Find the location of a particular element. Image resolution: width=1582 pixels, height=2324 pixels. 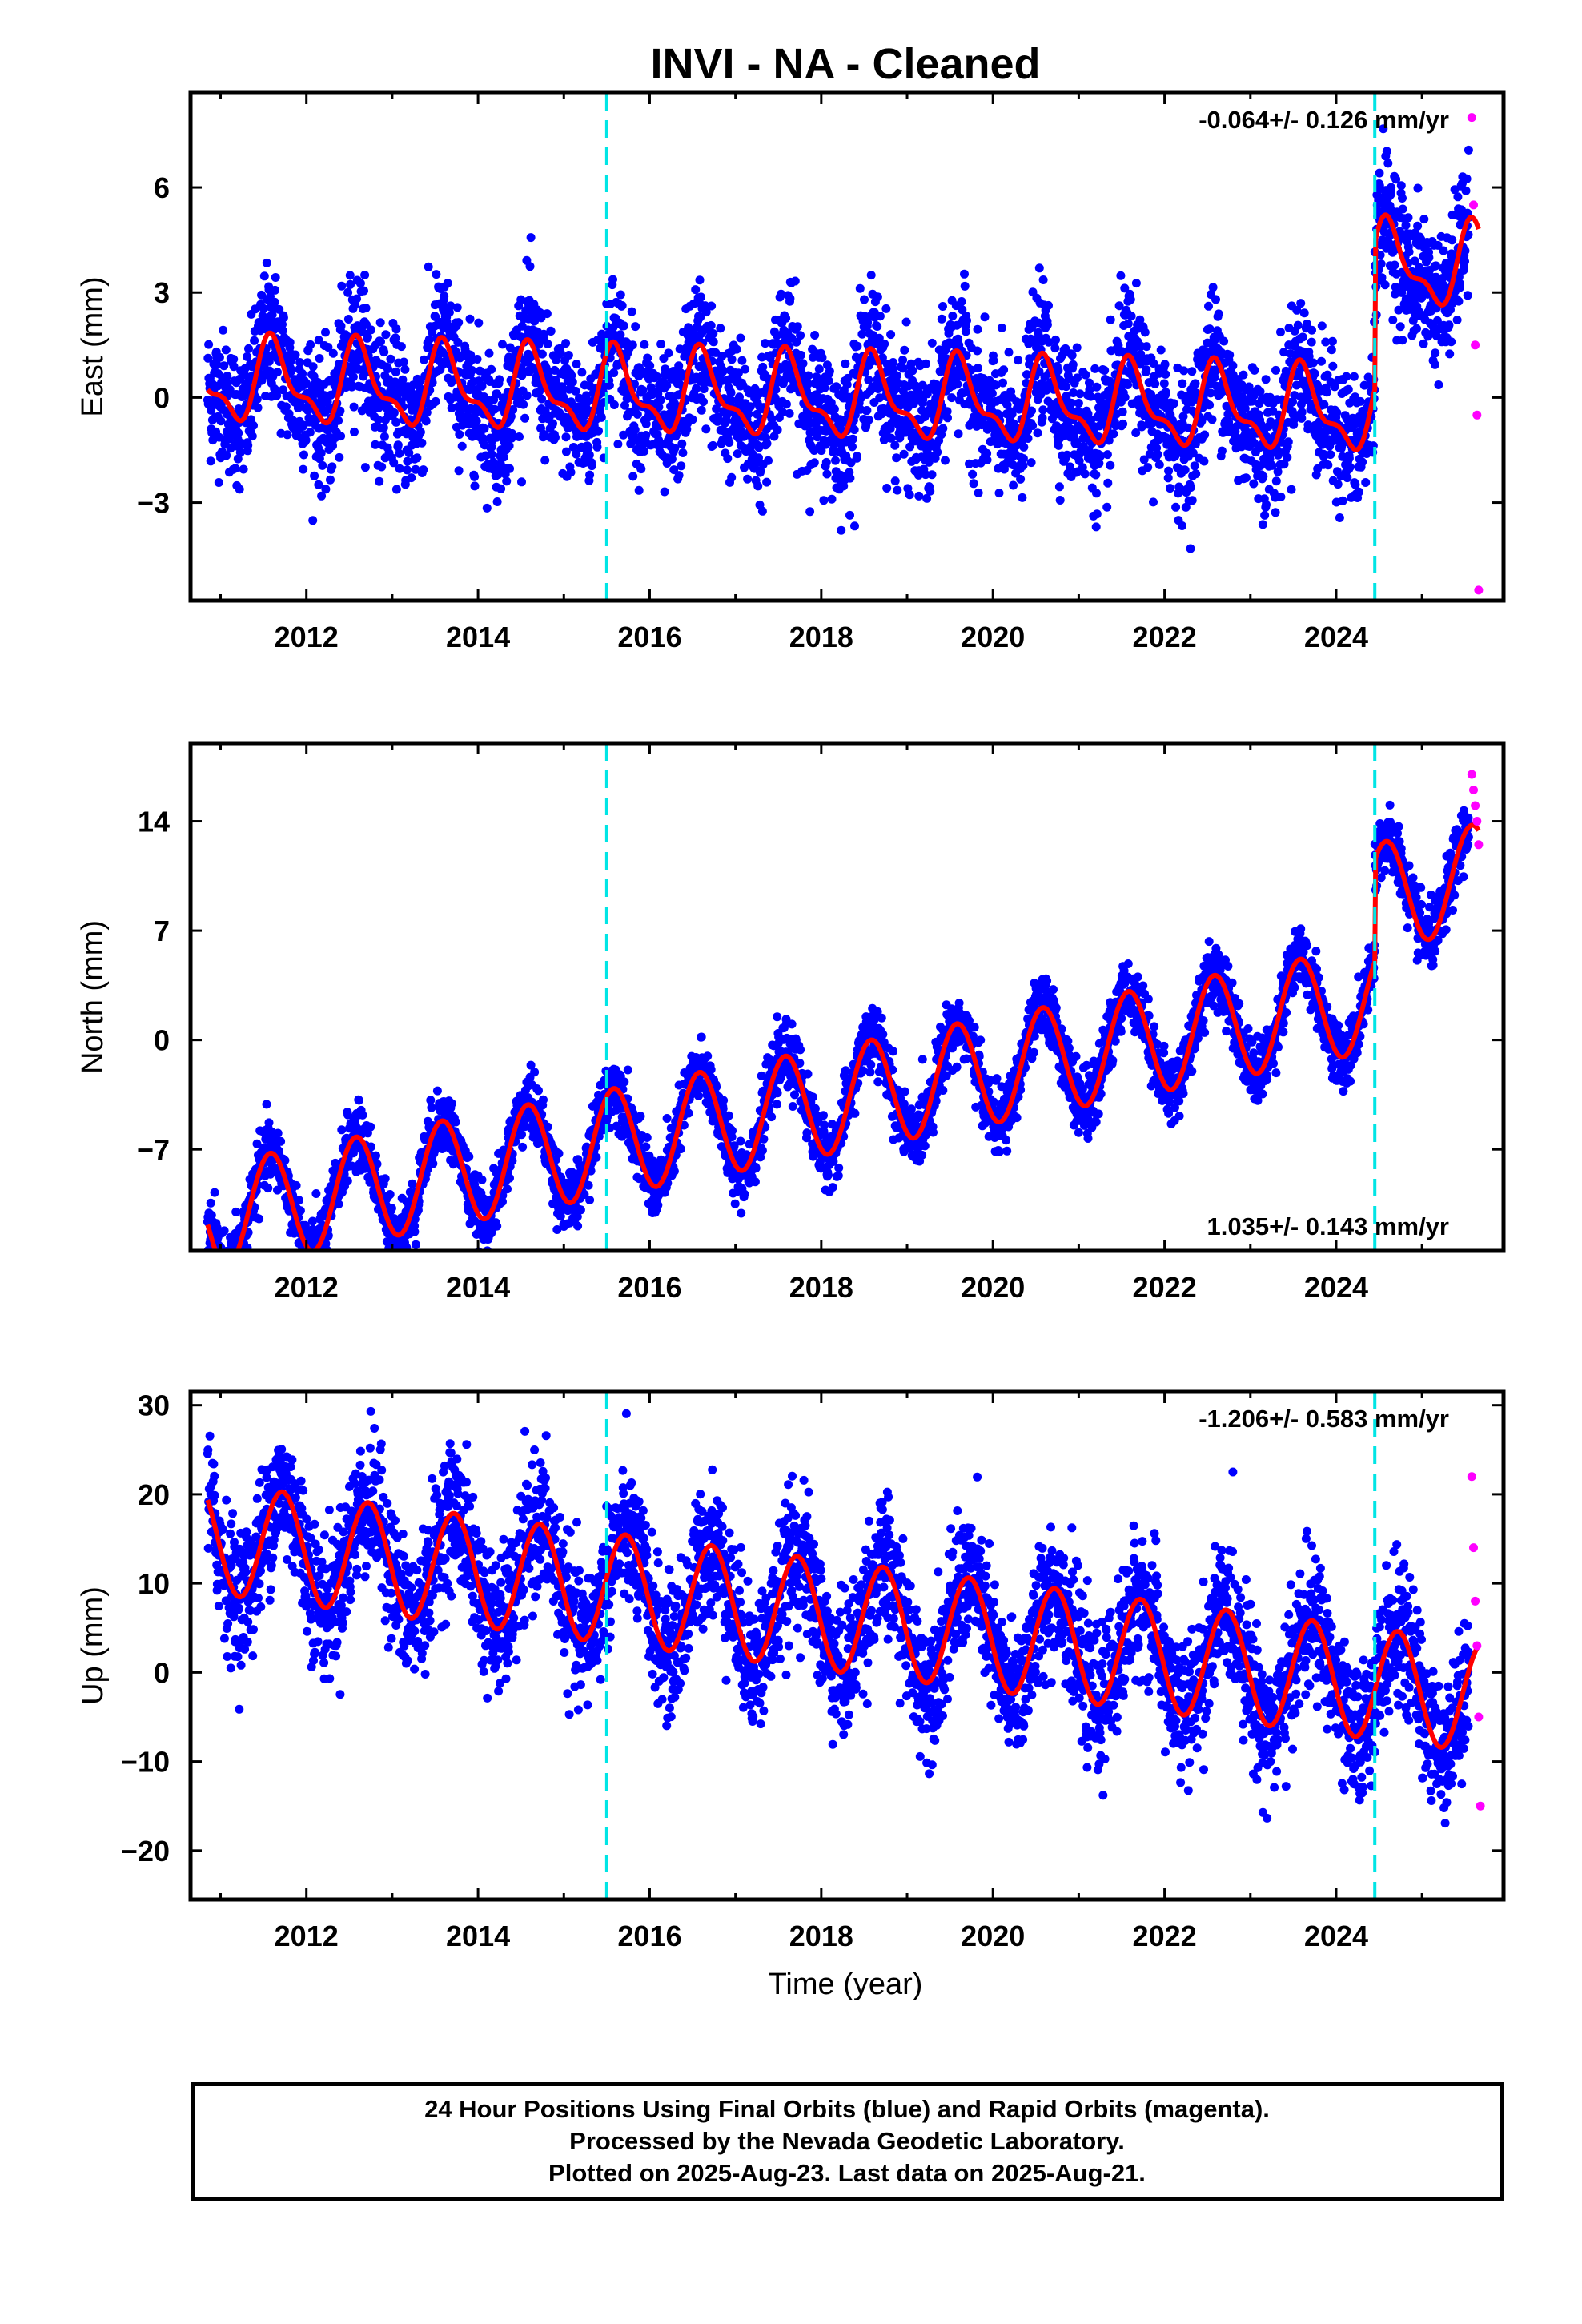

rapid-point is located at coordinates (1473, 205).